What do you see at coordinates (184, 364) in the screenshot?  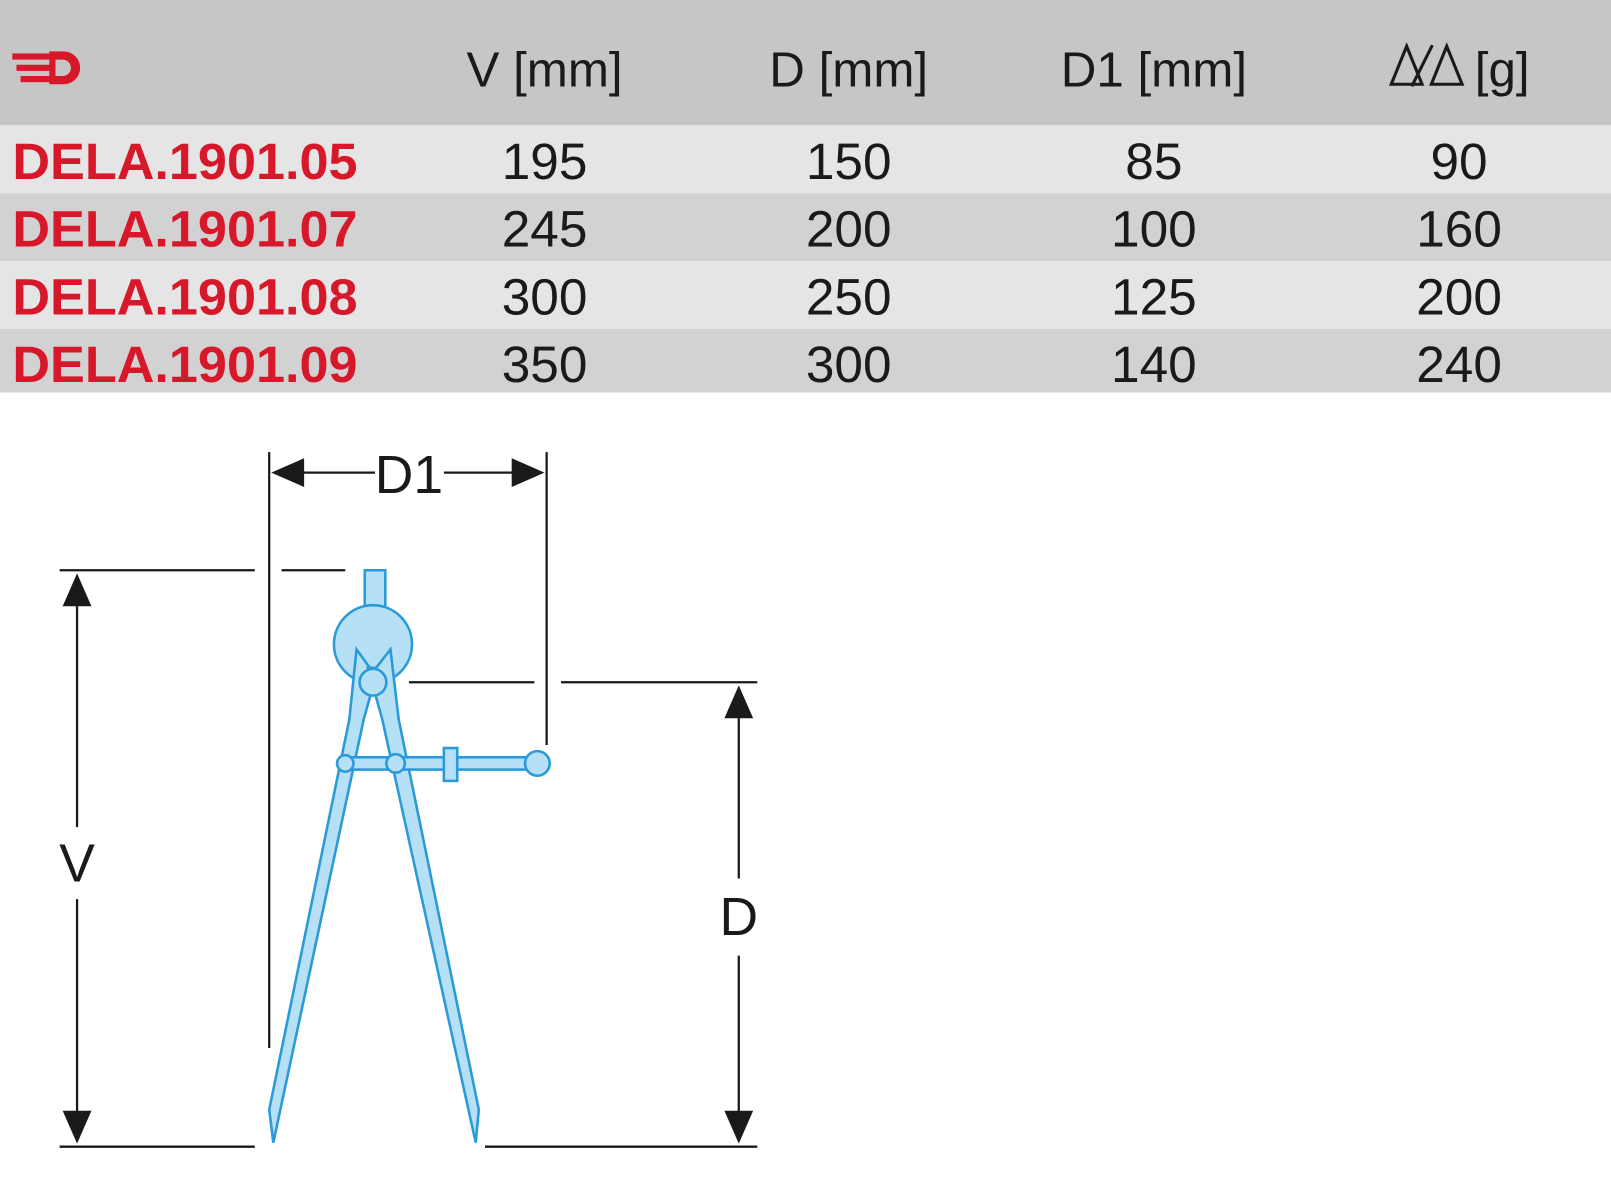 I see `product-code: DELA.1901.09` at bounding box center [184, 364].